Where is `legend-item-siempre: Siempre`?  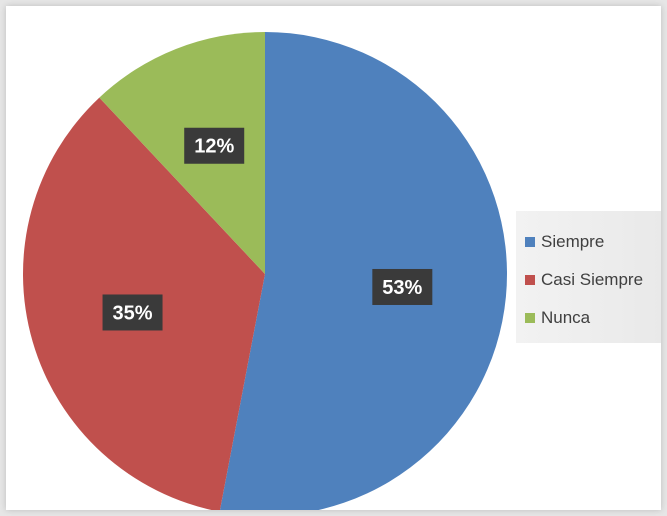
legend-item-siempre: Siempre is located at coordinates (593, 242).